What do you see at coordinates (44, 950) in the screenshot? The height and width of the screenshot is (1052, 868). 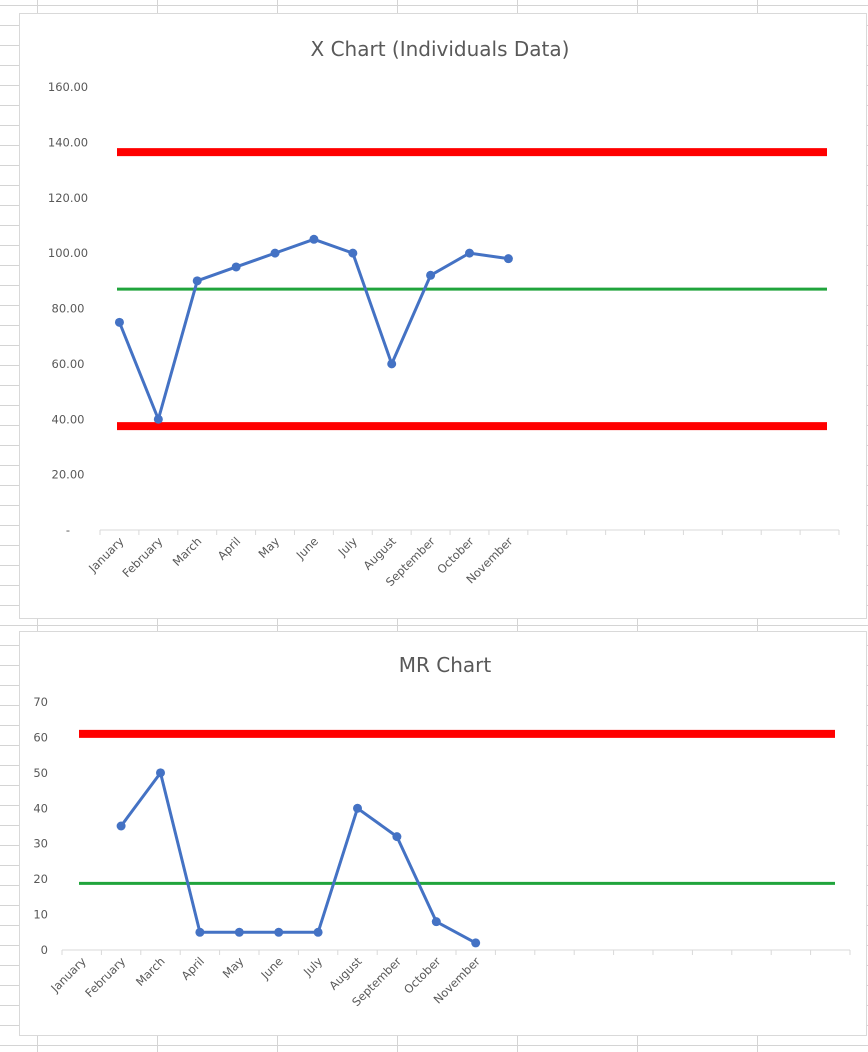 I see `y-tick-label: 0` at bounding box center [44, 950].